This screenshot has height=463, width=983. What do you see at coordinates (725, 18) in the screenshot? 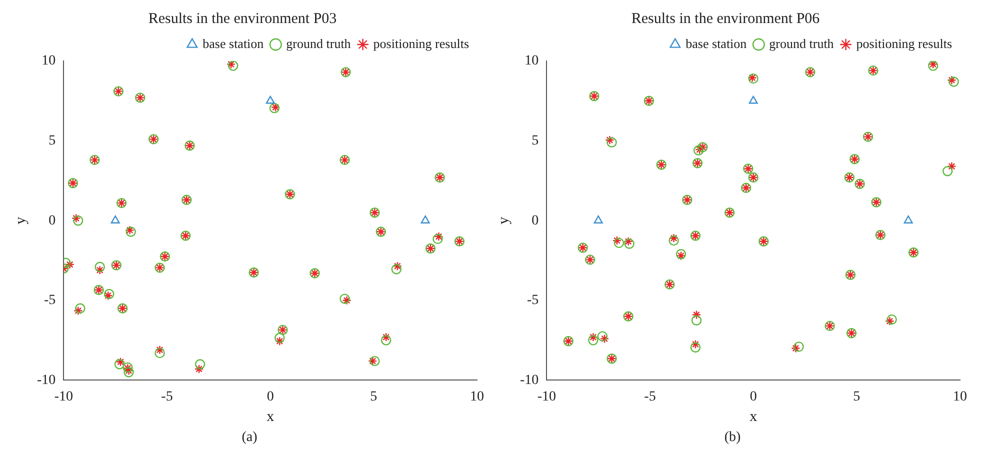
I see `chart-title: Results in the environment P06` at bounding box center [725, 18].